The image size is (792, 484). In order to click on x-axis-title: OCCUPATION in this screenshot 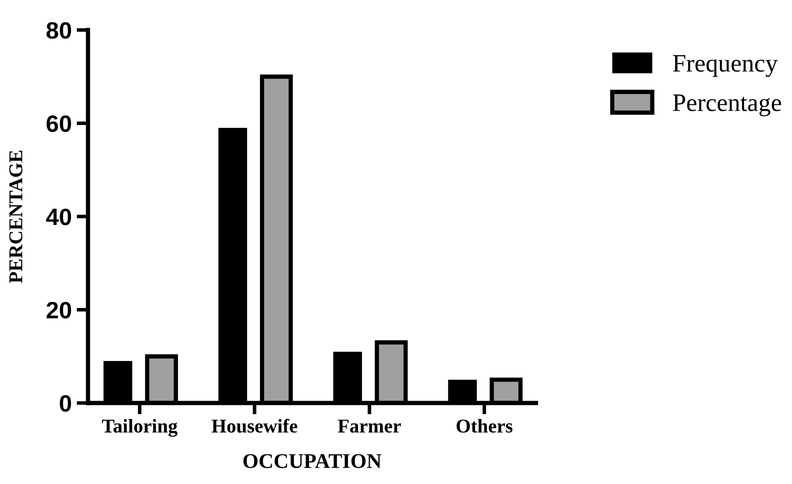, I will do `click(312, 461)`.